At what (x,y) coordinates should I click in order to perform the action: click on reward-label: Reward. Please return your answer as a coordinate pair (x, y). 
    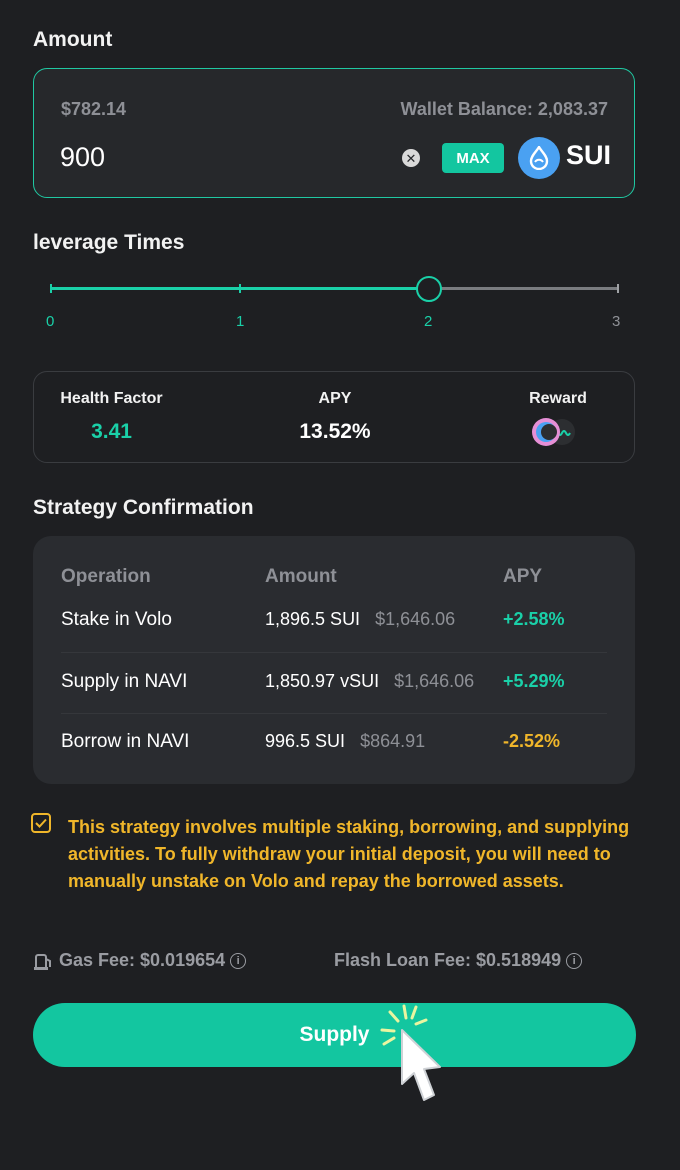
    Looking at the image, I should click on (558, 398).